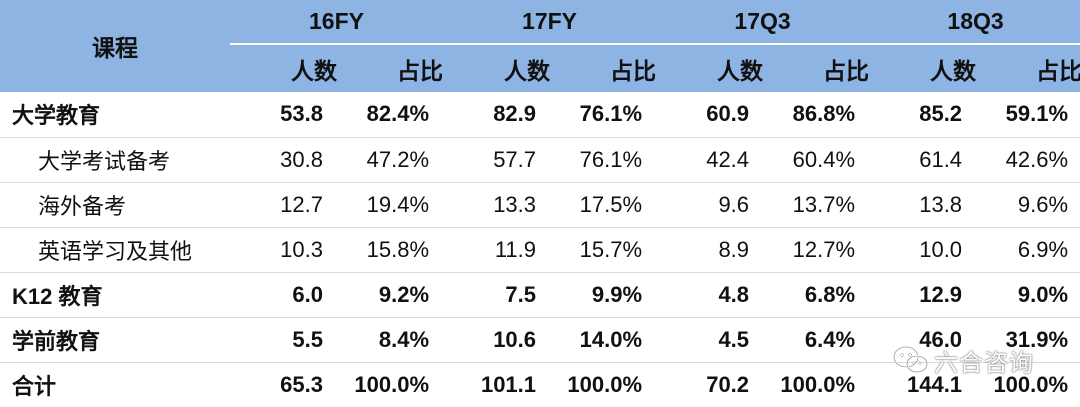 This screenshot has width=1080, height=407. Describe the element at coordinates (497, 115) in the screenshot. I see `cell-count: 82.9` at that location.